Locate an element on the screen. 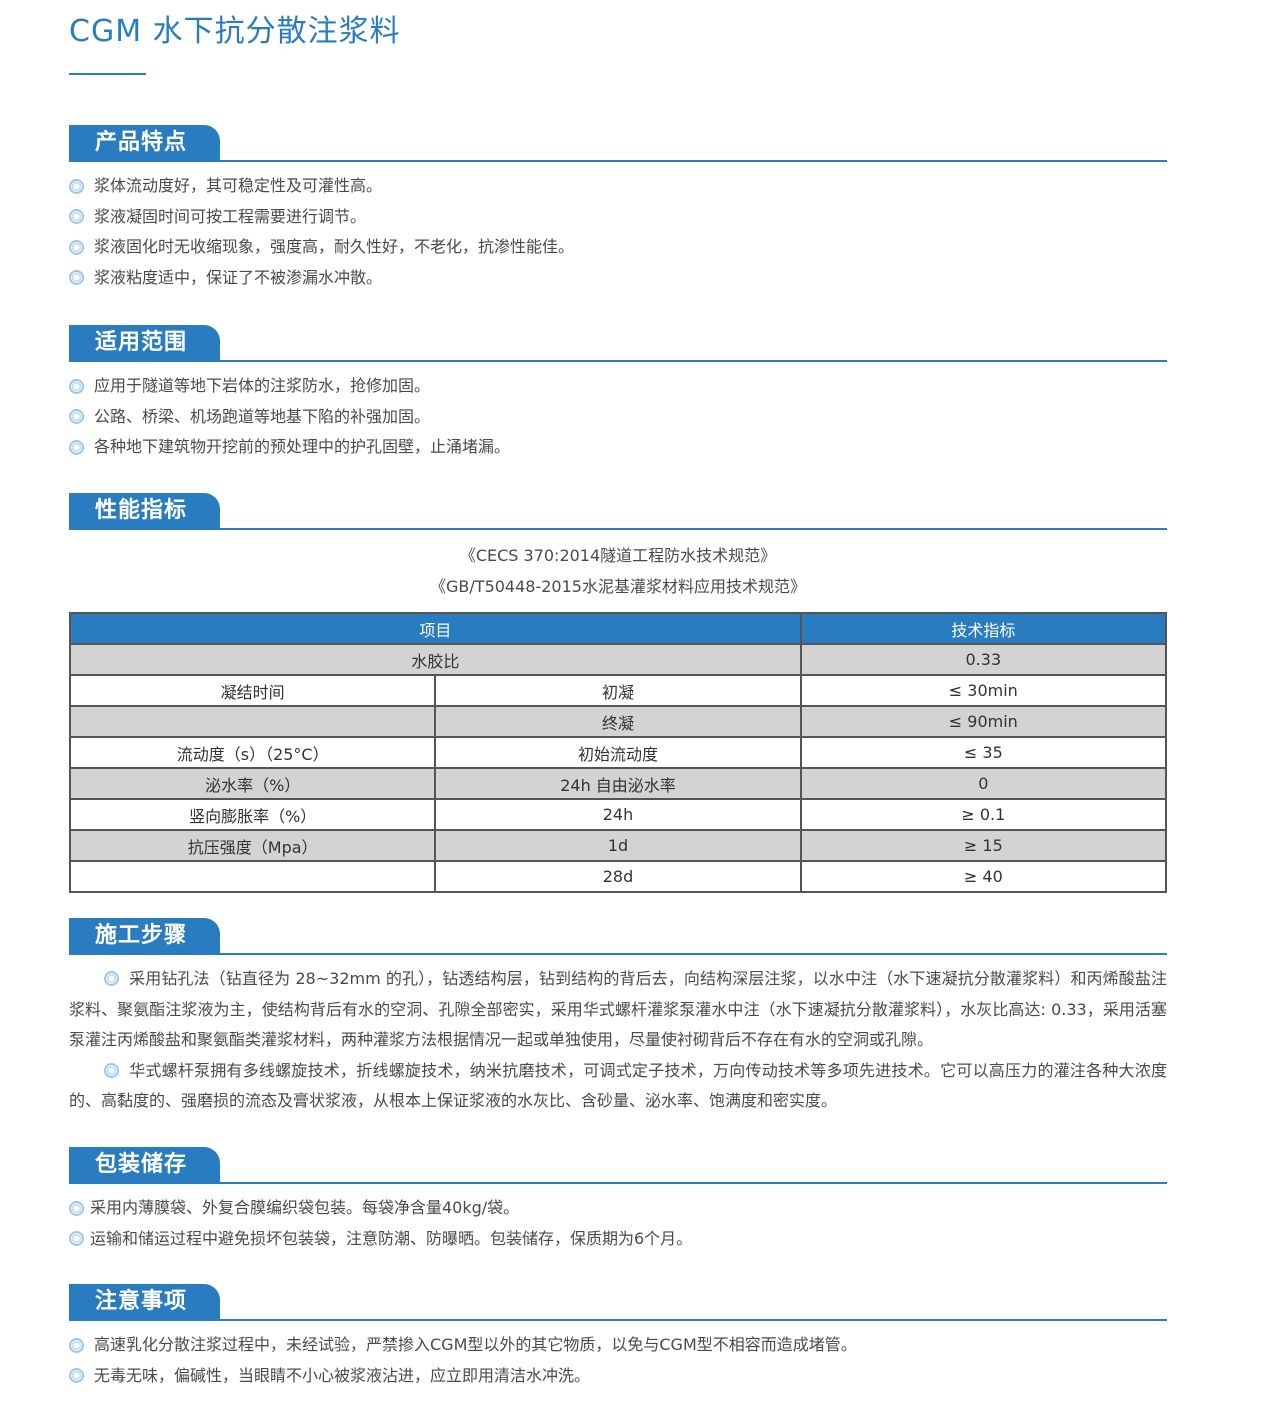 This screenshot has height=1404, width=1280. cell-item: 竖向膨胀率（%） is located at coordinates (252, 814).